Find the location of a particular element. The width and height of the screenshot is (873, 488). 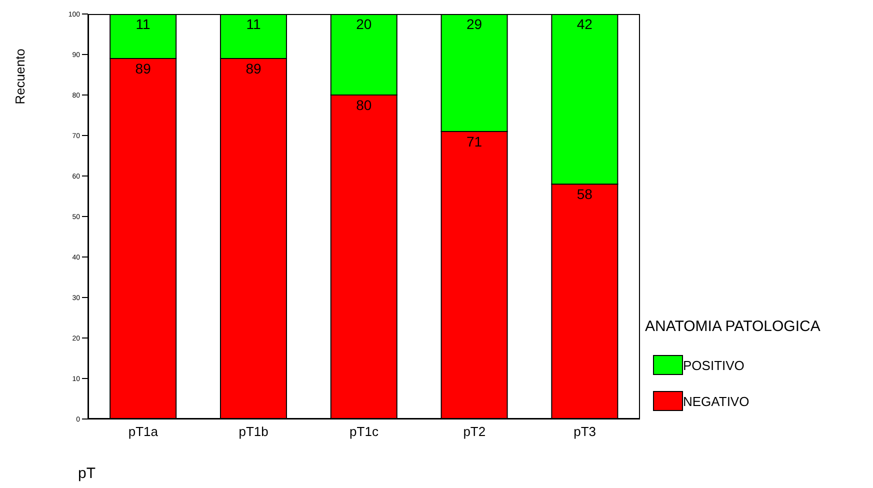

data-label: 58 is located at coordinates (584, 194).